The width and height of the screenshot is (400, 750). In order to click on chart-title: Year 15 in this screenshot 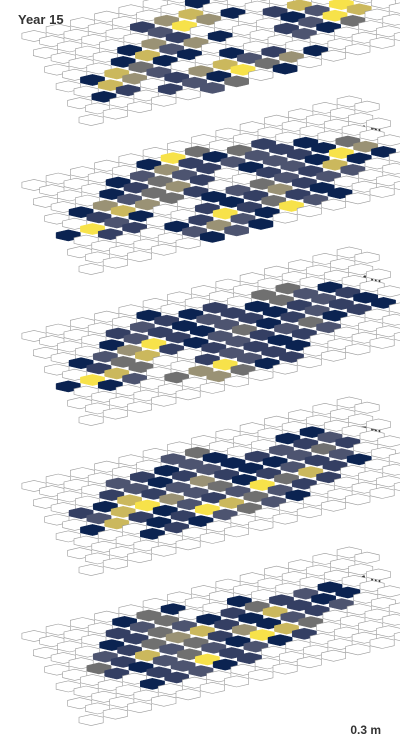, I will do `click(41, 19)`.